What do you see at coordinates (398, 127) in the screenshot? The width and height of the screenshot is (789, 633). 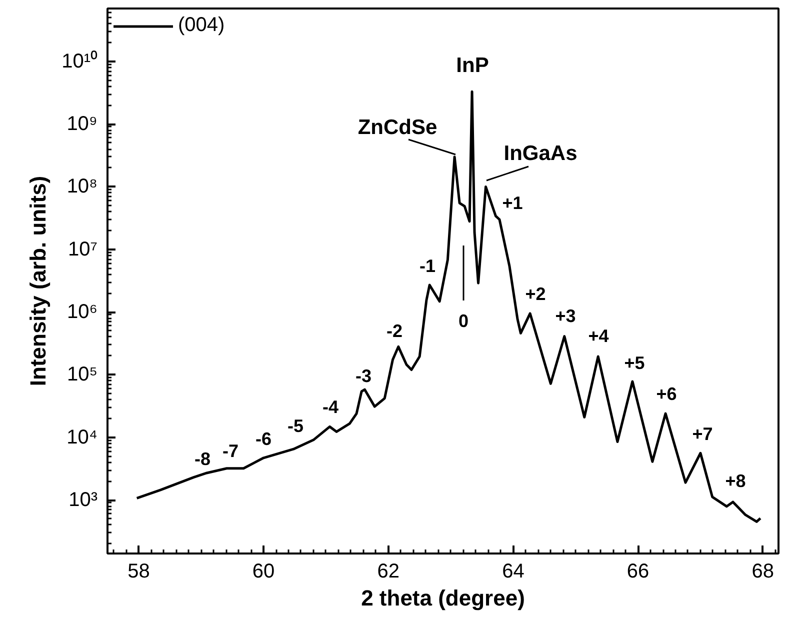 I see `annotation: ZnCdSe` at bounding box center [398, 127].